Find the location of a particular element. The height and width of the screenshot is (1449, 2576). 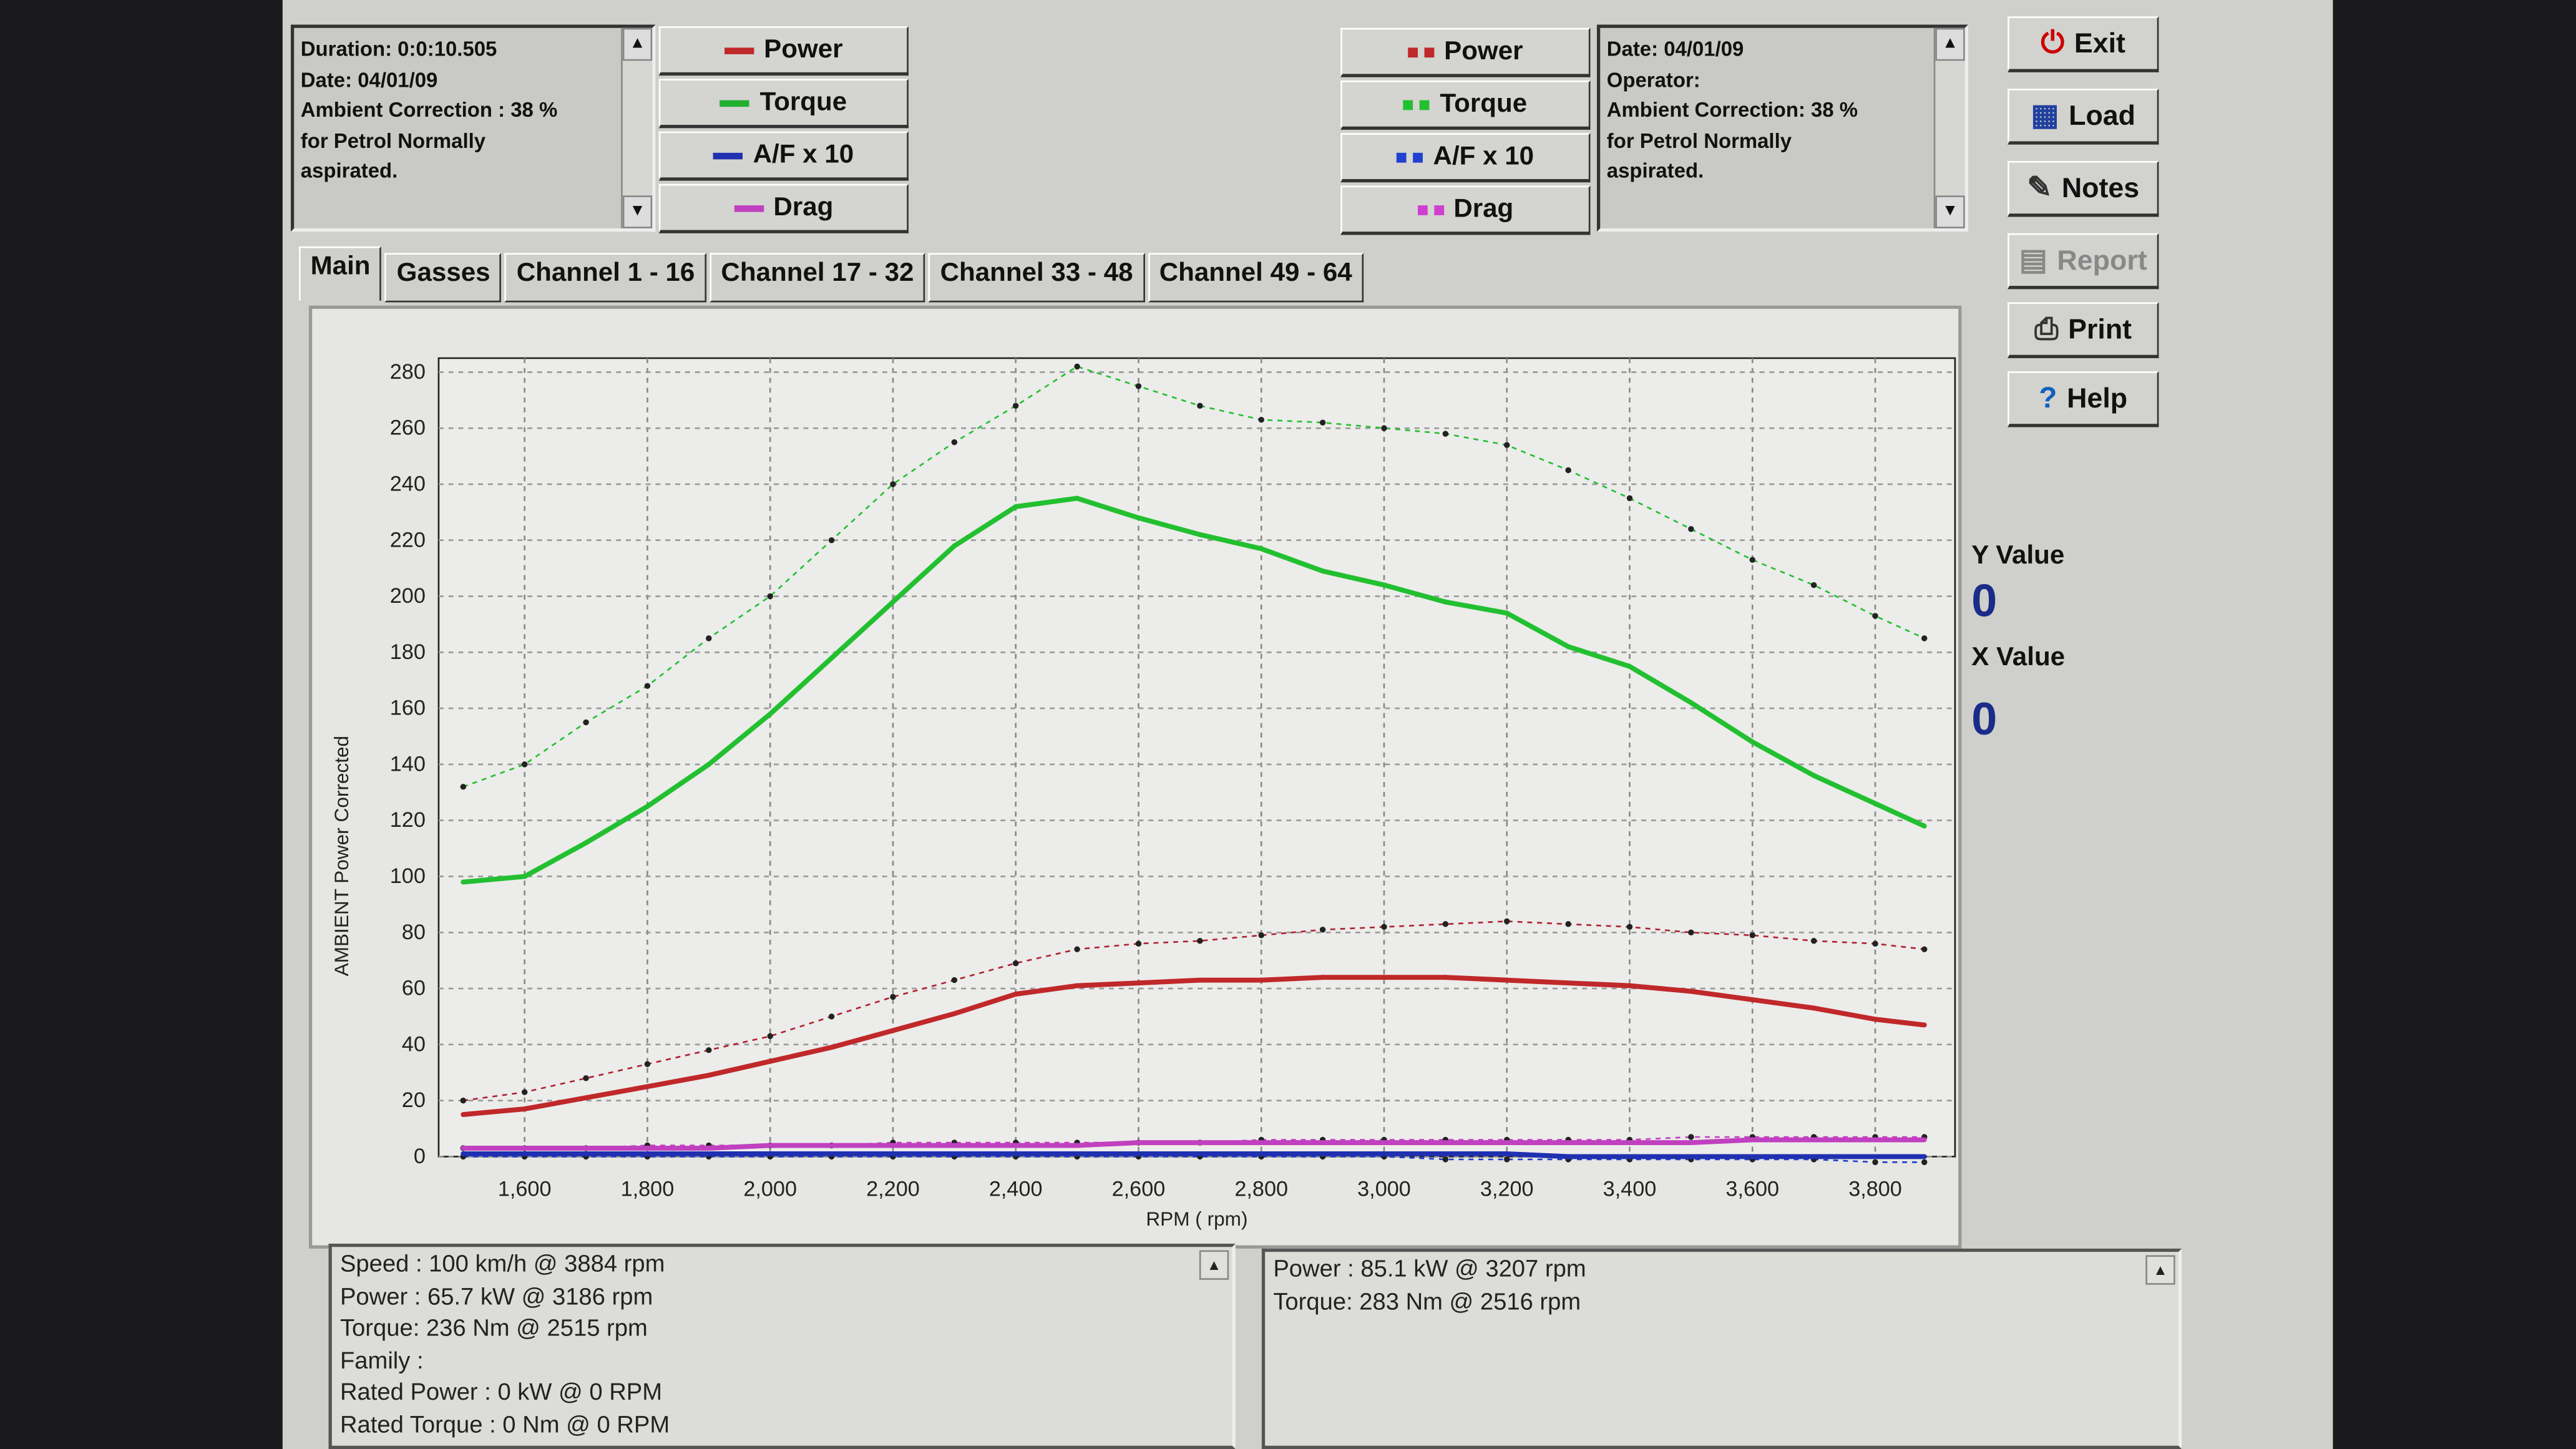

summary-line: Torque: 283 Nm @ 2516 rpm is located at coordinates (1427, 1302).